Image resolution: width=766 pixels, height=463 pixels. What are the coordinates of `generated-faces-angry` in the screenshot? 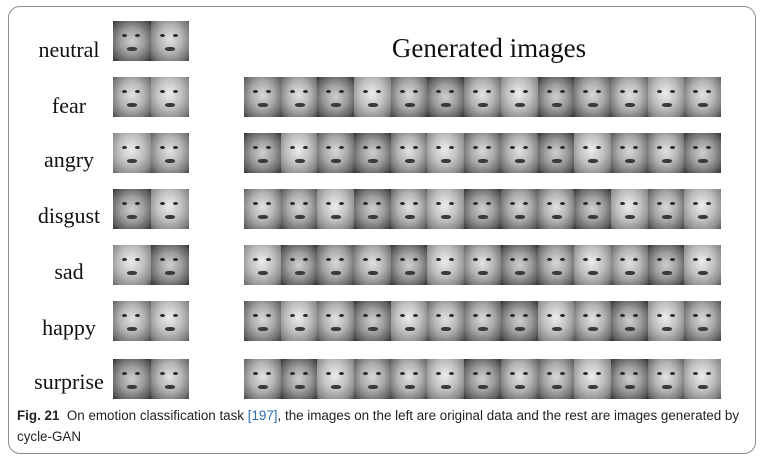 It's located at (482, 153).